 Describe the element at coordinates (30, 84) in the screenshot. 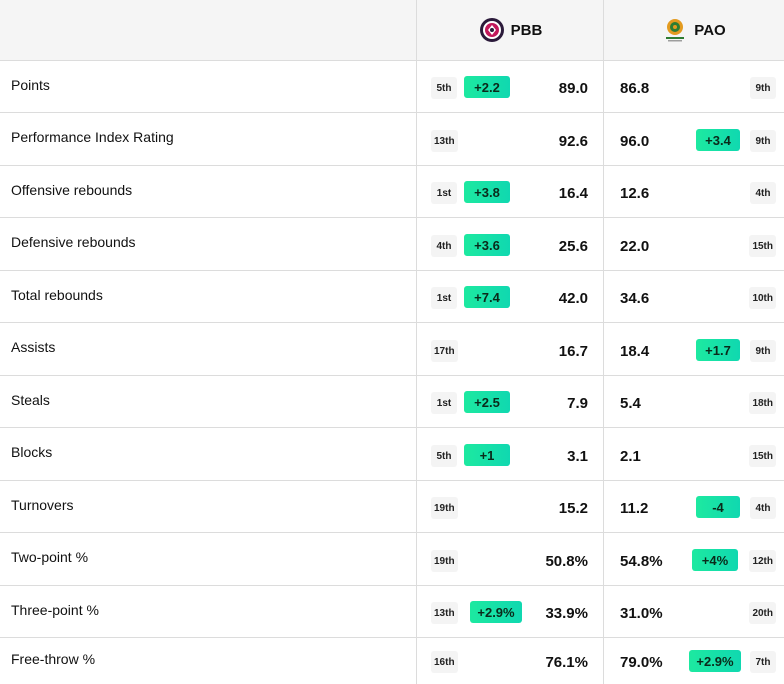

I see `stat-label: Points` at that location.